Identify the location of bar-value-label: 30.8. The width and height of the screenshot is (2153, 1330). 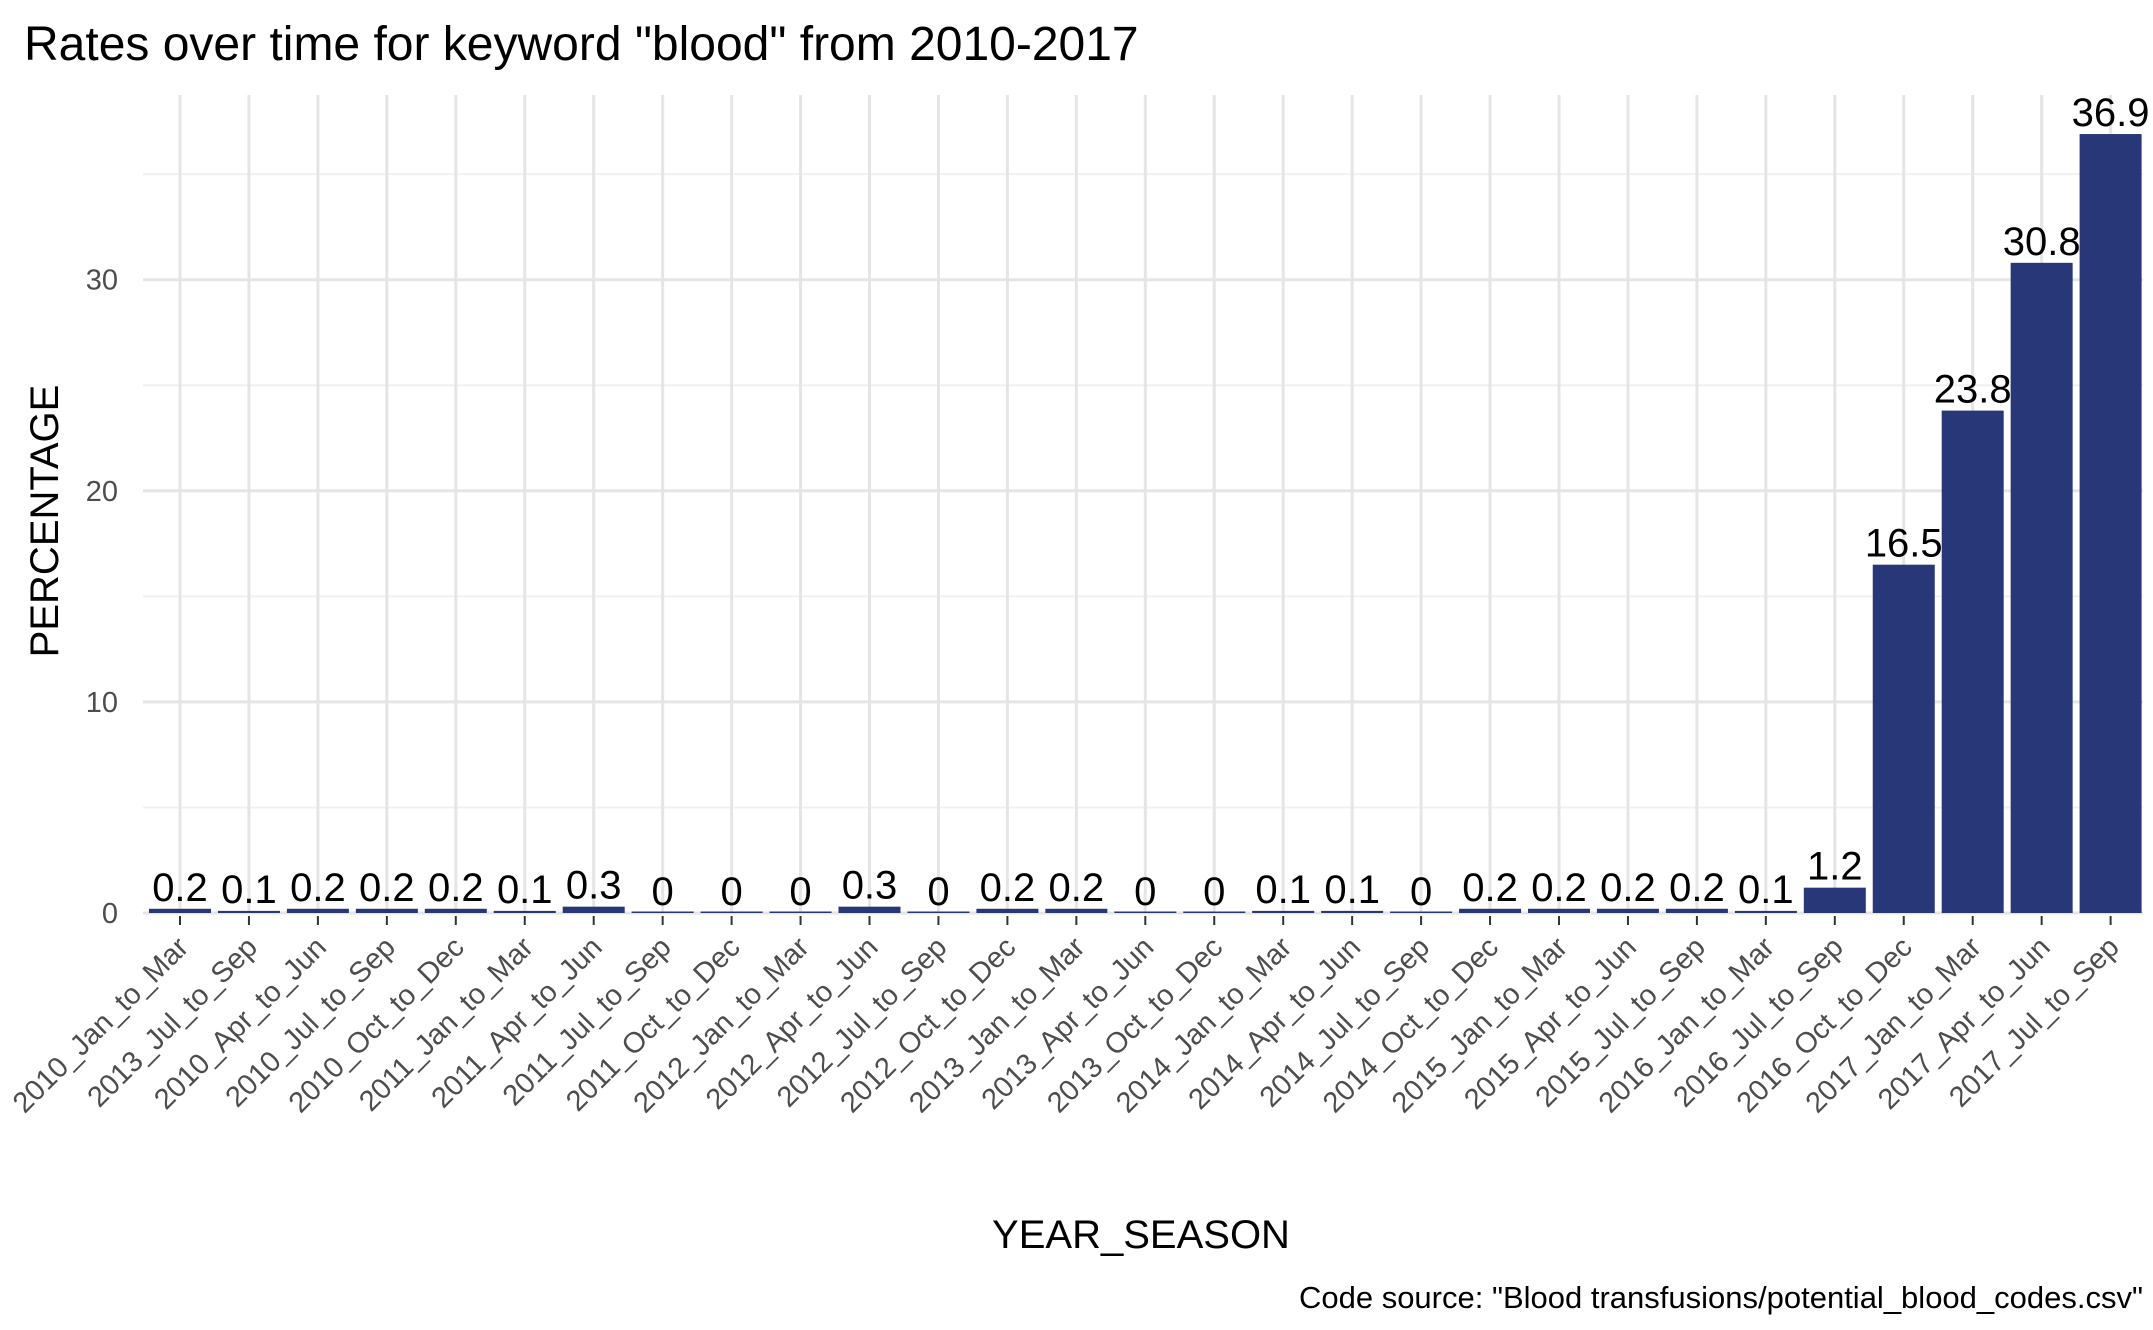
(2042, 242).